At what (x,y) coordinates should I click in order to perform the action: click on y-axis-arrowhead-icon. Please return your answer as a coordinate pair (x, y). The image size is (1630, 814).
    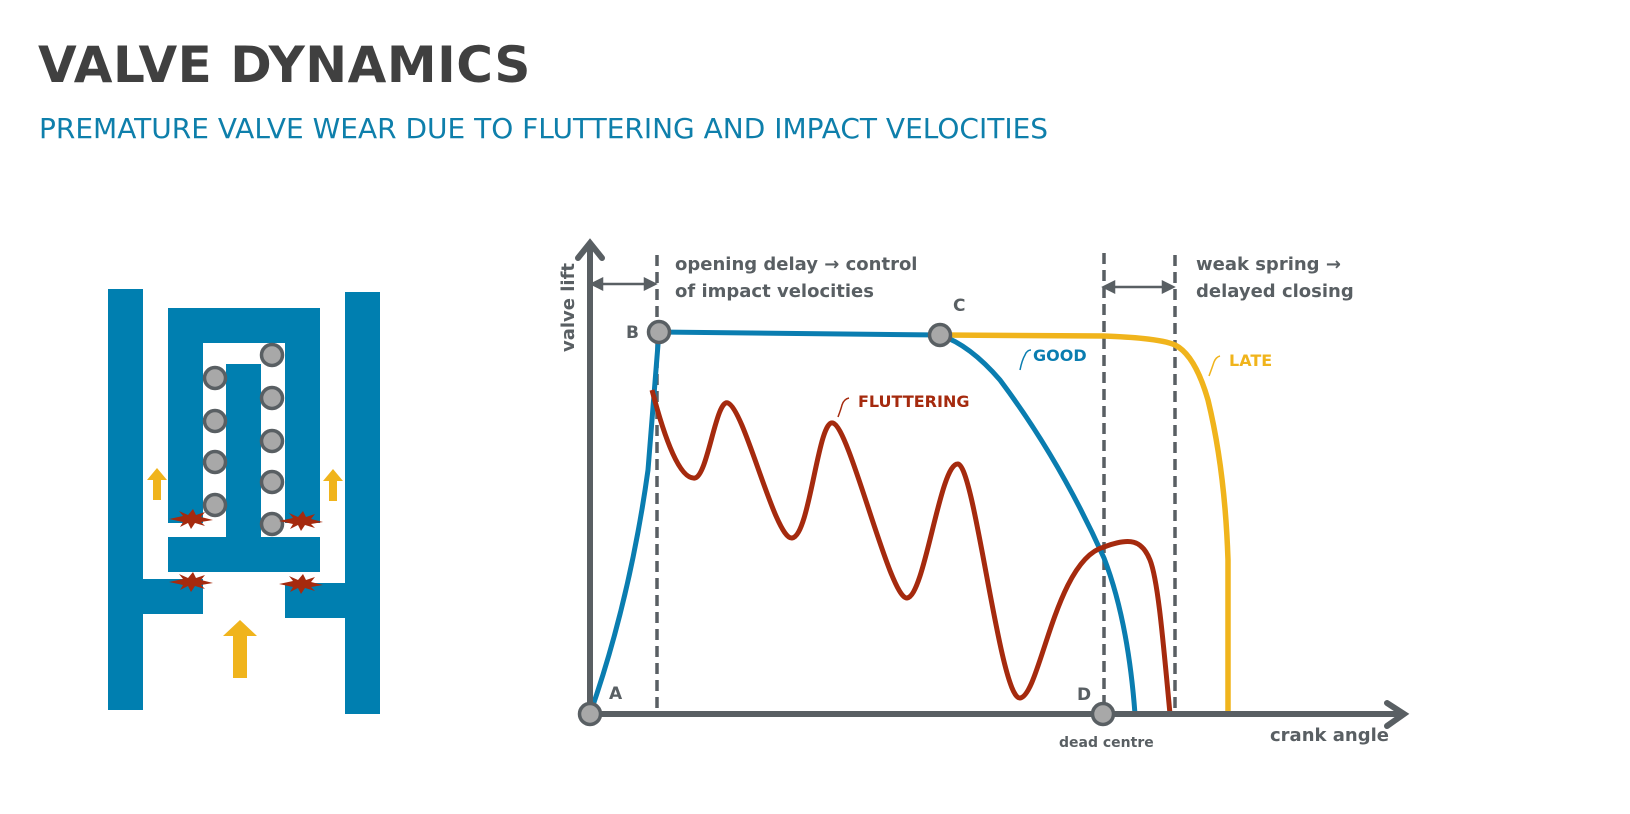
    Looking at the image, I should click on (590, 249).